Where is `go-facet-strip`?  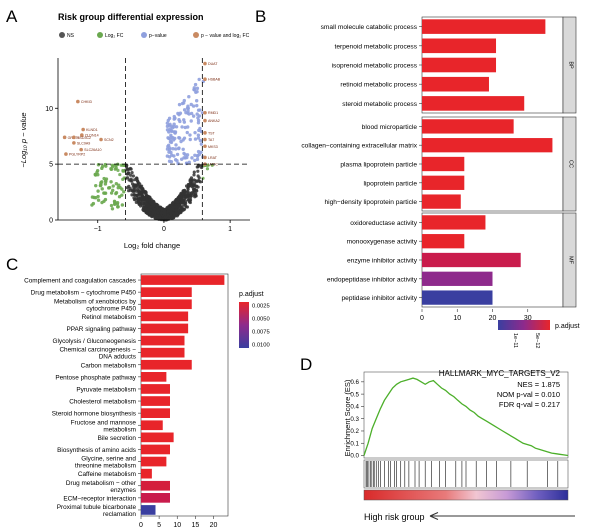 go-facet-strip is located at coordinates (569, 260).